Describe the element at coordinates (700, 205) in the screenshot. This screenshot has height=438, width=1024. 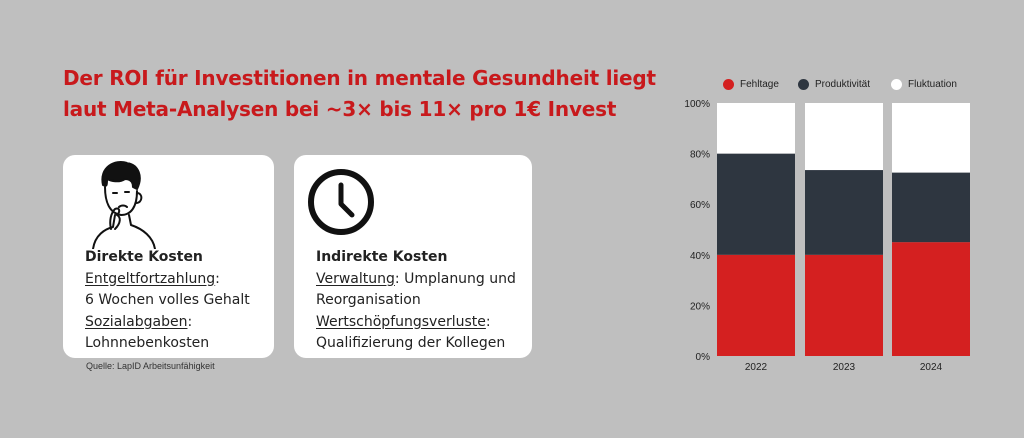
I see `y-tick-label: 60%` at that location.